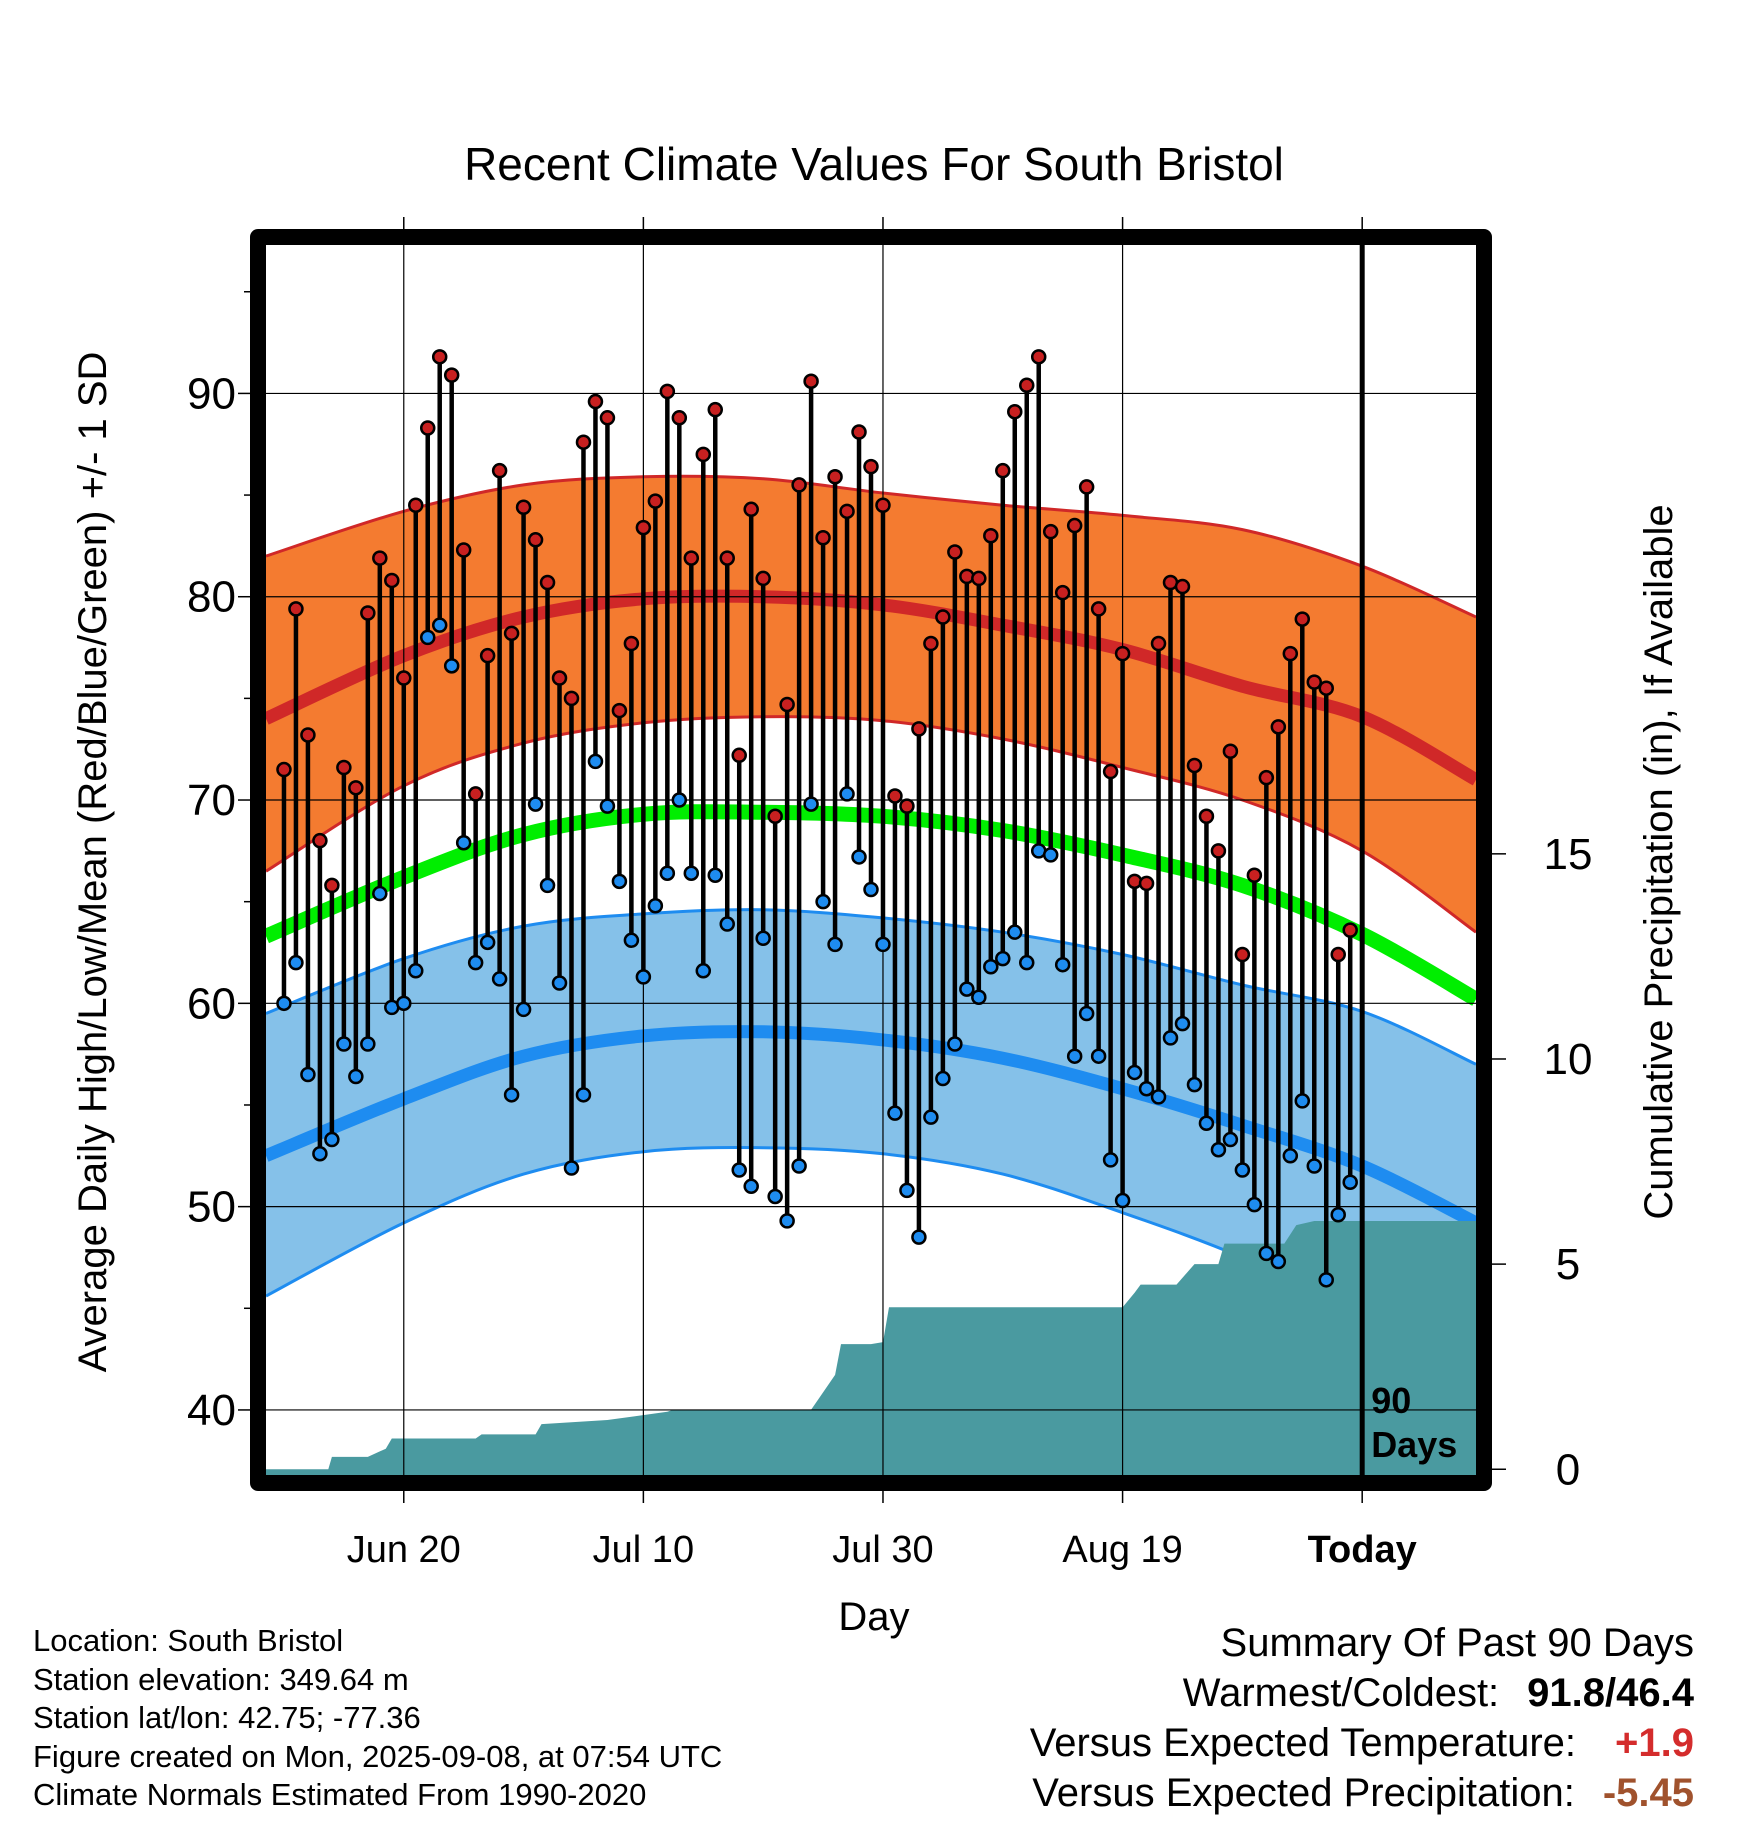  I want to click on y2-tick-label: 15, so click(1568, 854).